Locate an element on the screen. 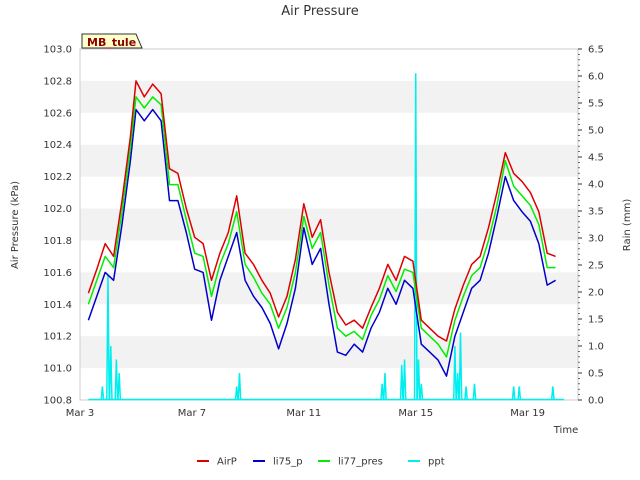 Image resolution: width=640 pixels, height=480 pixels. legend-item-airp: AirP is located at coordinates (217, 462).